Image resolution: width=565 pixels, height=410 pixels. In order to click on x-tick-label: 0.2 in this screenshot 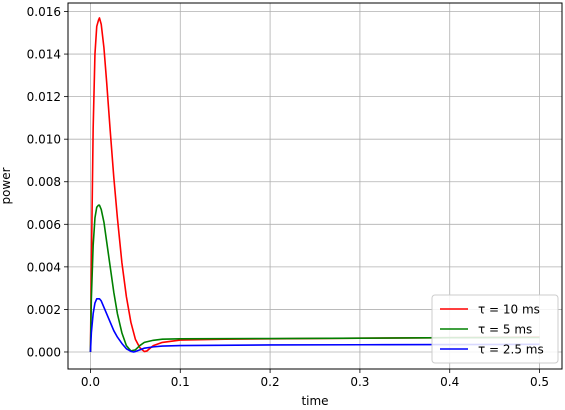, I will do `click(270, 382)`.